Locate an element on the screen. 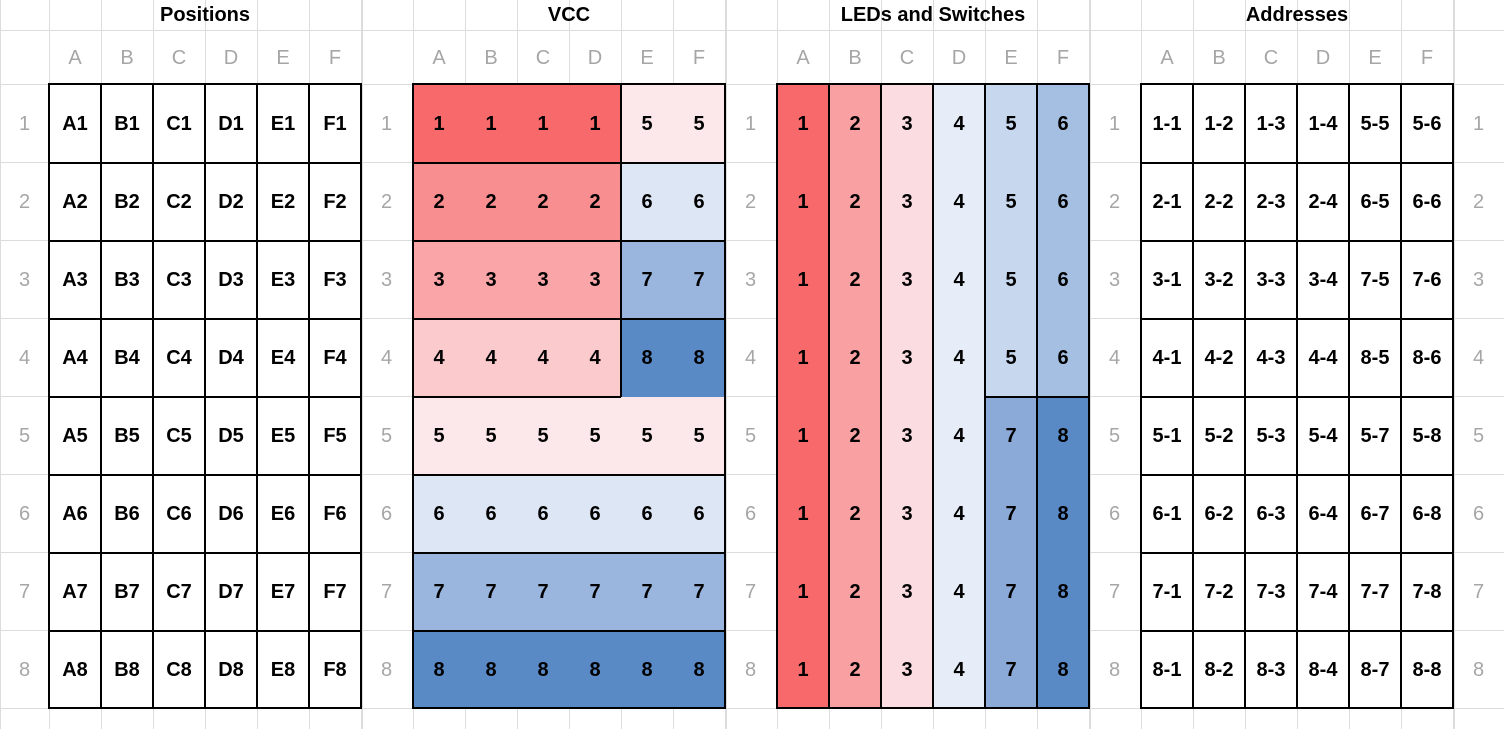  column-header: F is located at coordinates (1063, 57).